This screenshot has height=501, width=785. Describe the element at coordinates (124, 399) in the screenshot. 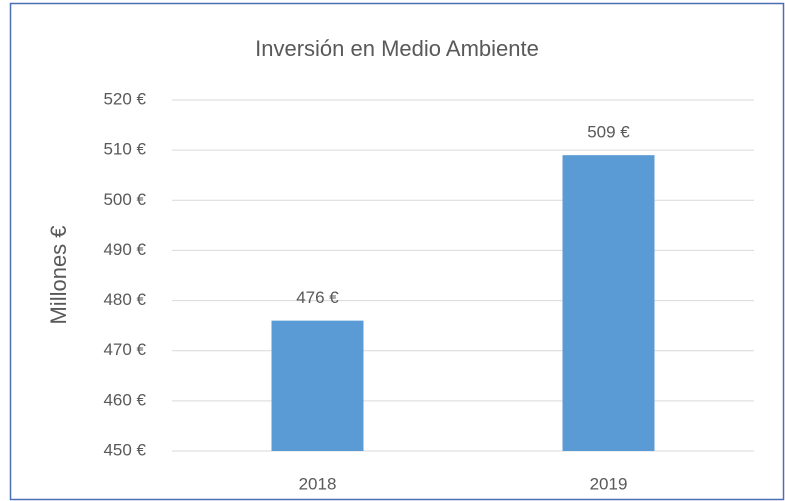

I see `y-tick-label: 460 €` at that location.